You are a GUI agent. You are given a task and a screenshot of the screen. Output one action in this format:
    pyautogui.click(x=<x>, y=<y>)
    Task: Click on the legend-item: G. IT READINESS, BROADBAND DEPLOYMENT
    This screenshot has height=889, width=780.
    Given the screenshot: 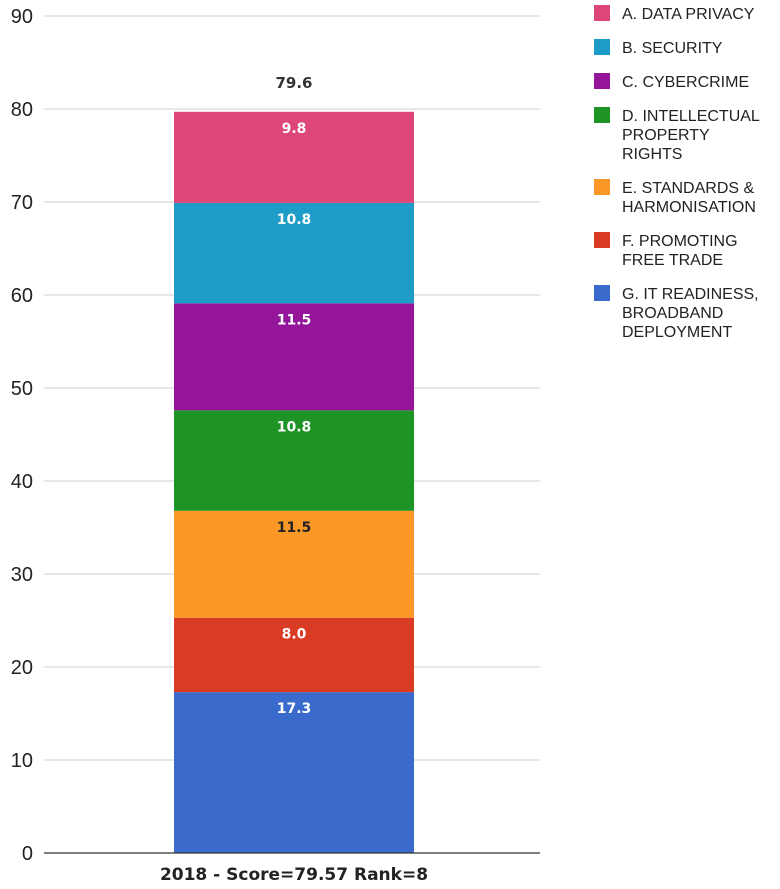 What is the action you would take?
    pyautogui.click(x=676, y=313)
    